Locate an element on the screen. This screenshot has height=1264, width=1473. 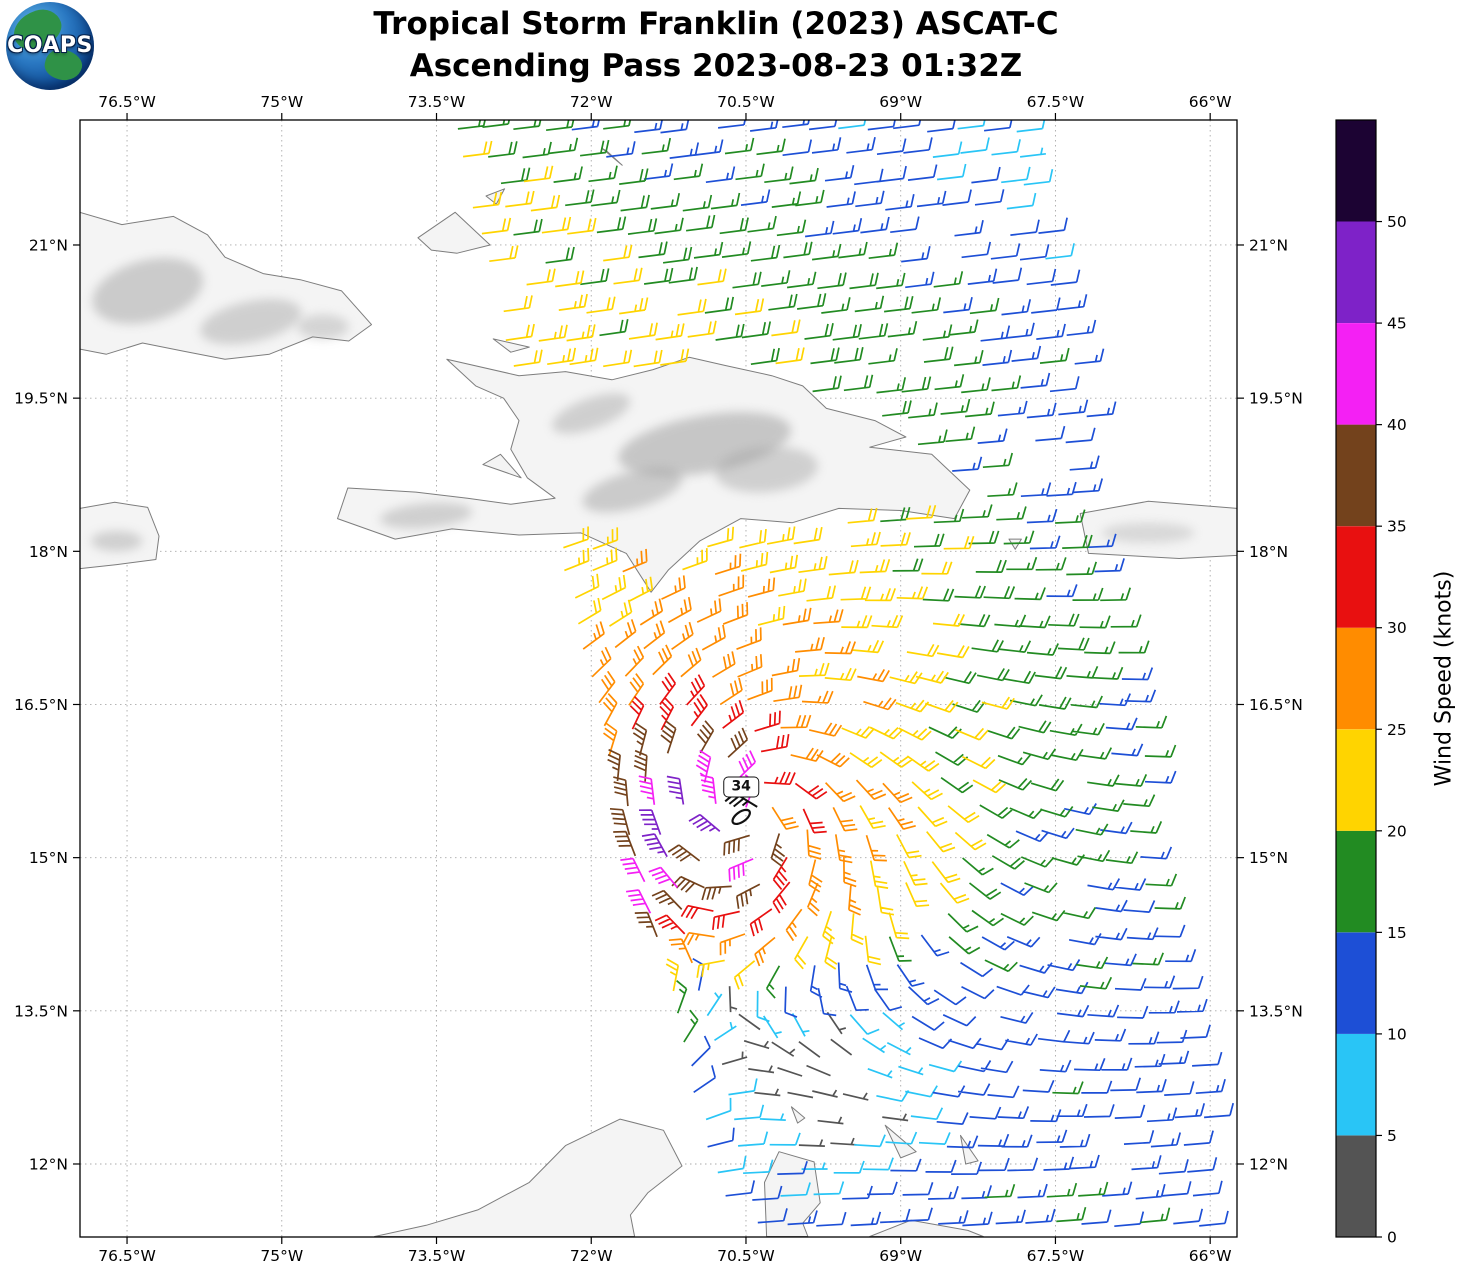
land-colombia-guajira is located at coordinates (528, 1177).